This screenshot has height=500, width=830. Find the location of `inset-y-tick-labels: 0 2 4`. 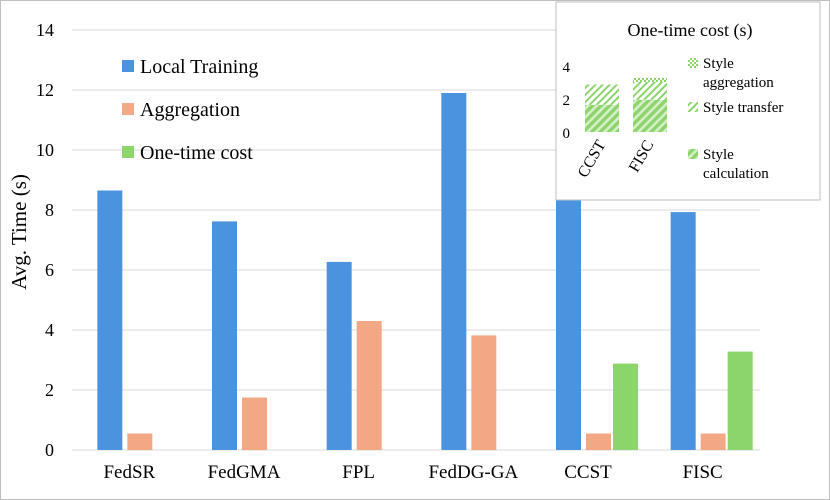

inset-y-tick-labels: 0 2 4 is located at coordinates (567, 101).